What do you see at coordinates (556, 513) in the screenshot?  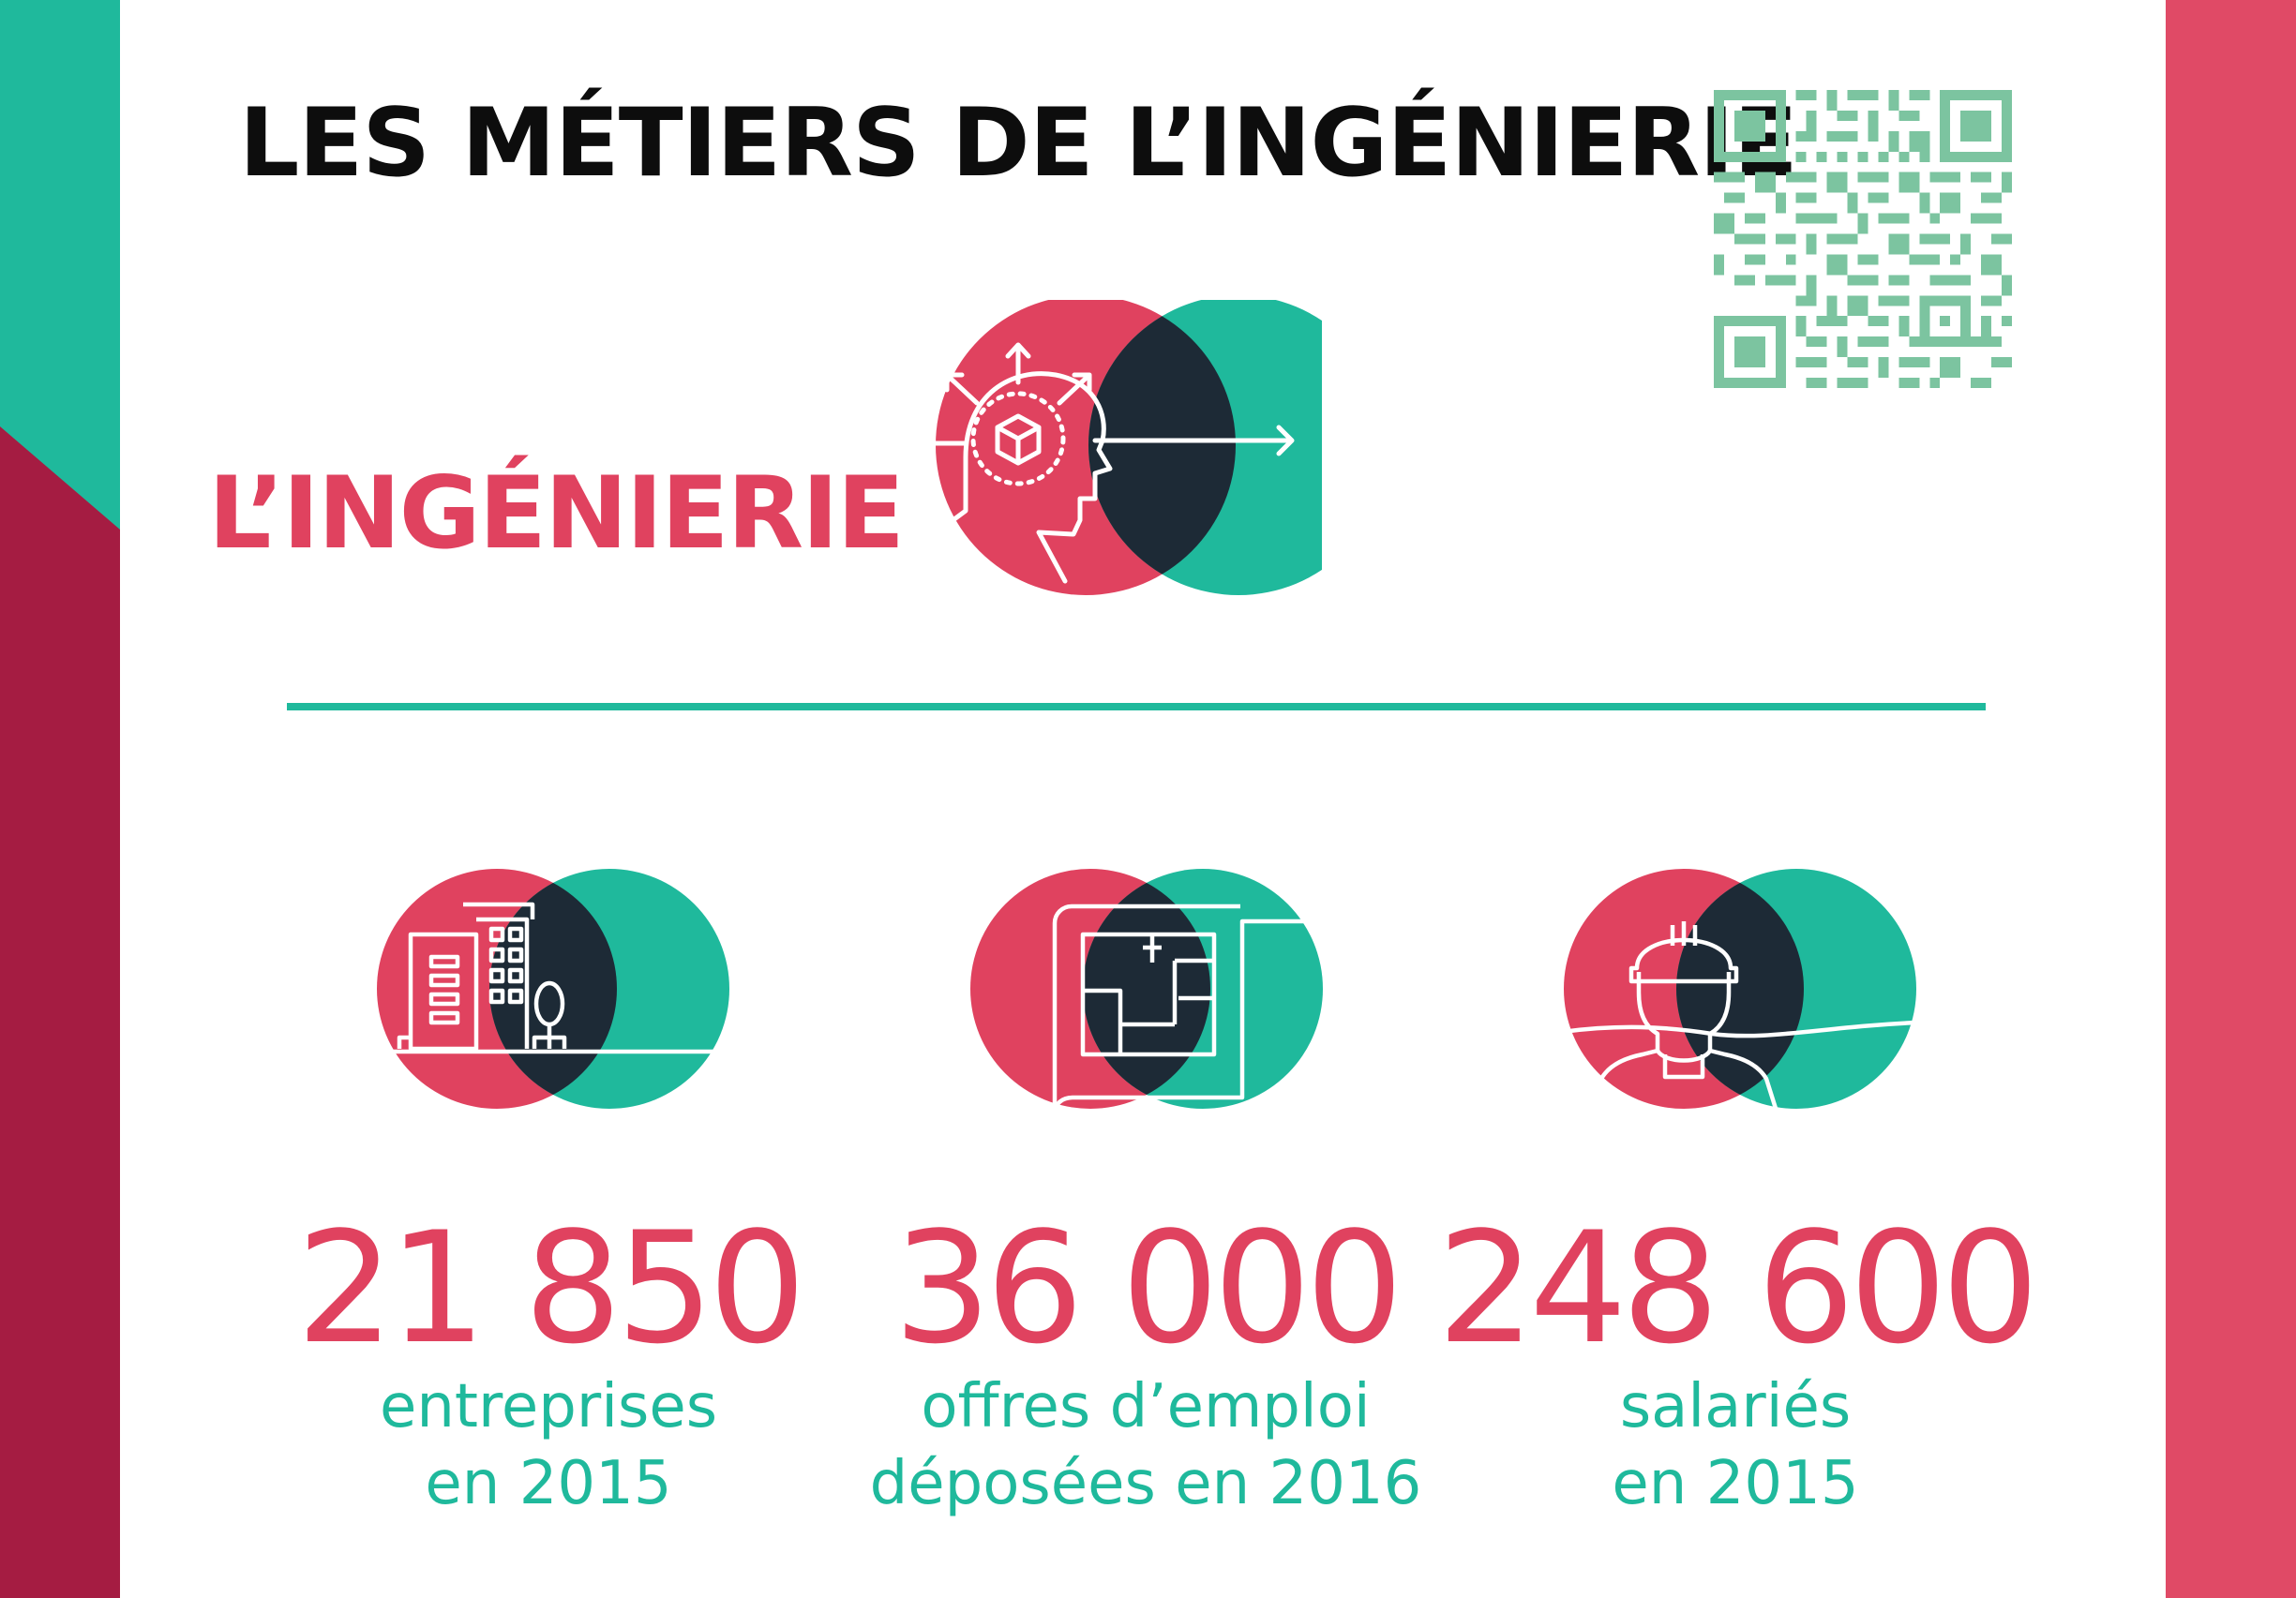 I see `section-title: L’INGÉNIERIE` at bounding box center [556, 513].